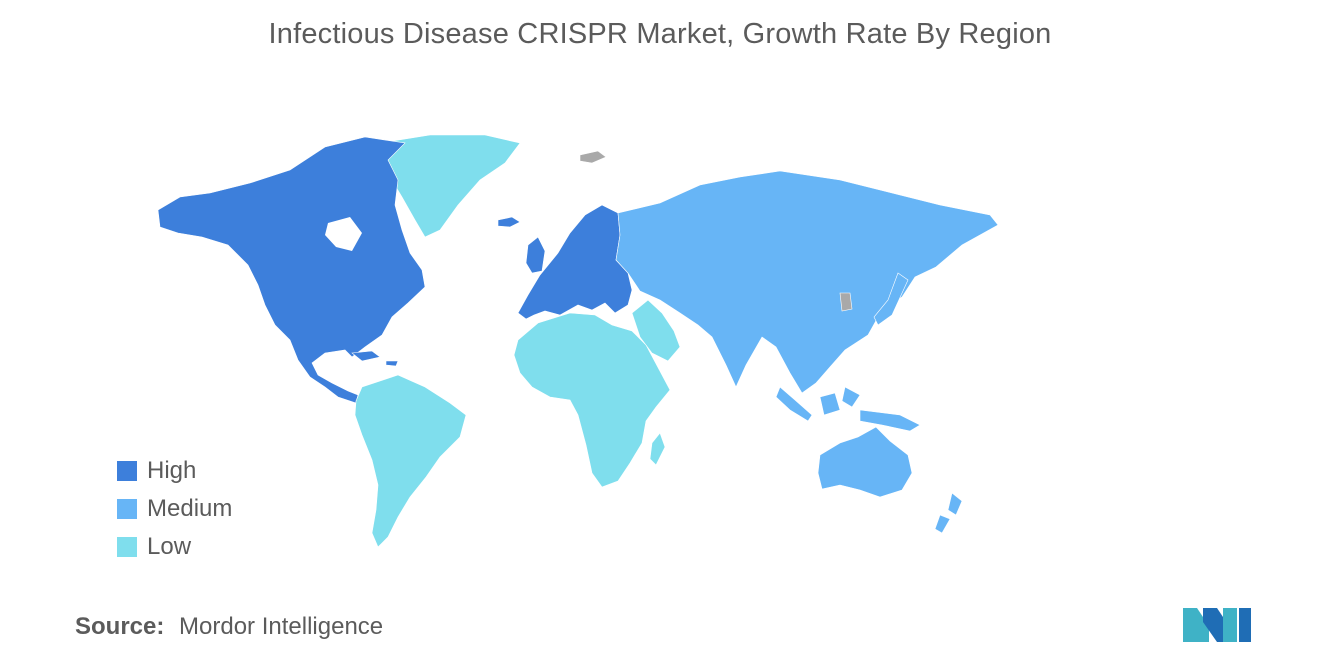 Image resolution: width=1320 pixels, height=665 pixels. I want to click on legend-label-medium: Medium, so click(190, 508).